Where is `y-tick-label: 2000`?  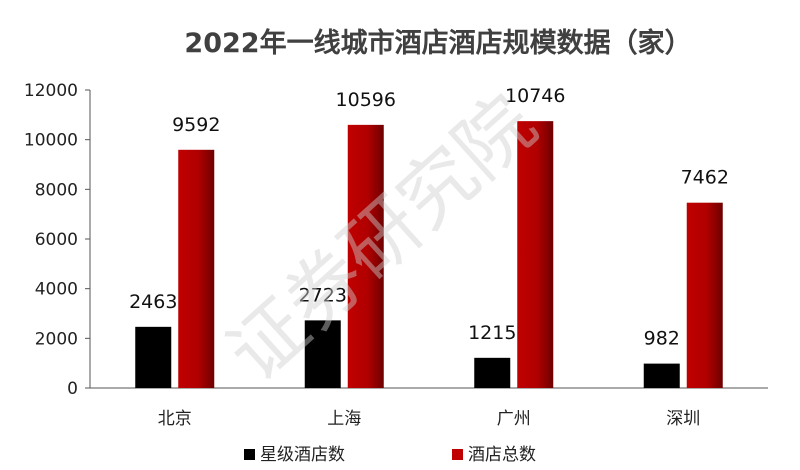
y-tick-label: 2000 is located at coordinates (56, 339).